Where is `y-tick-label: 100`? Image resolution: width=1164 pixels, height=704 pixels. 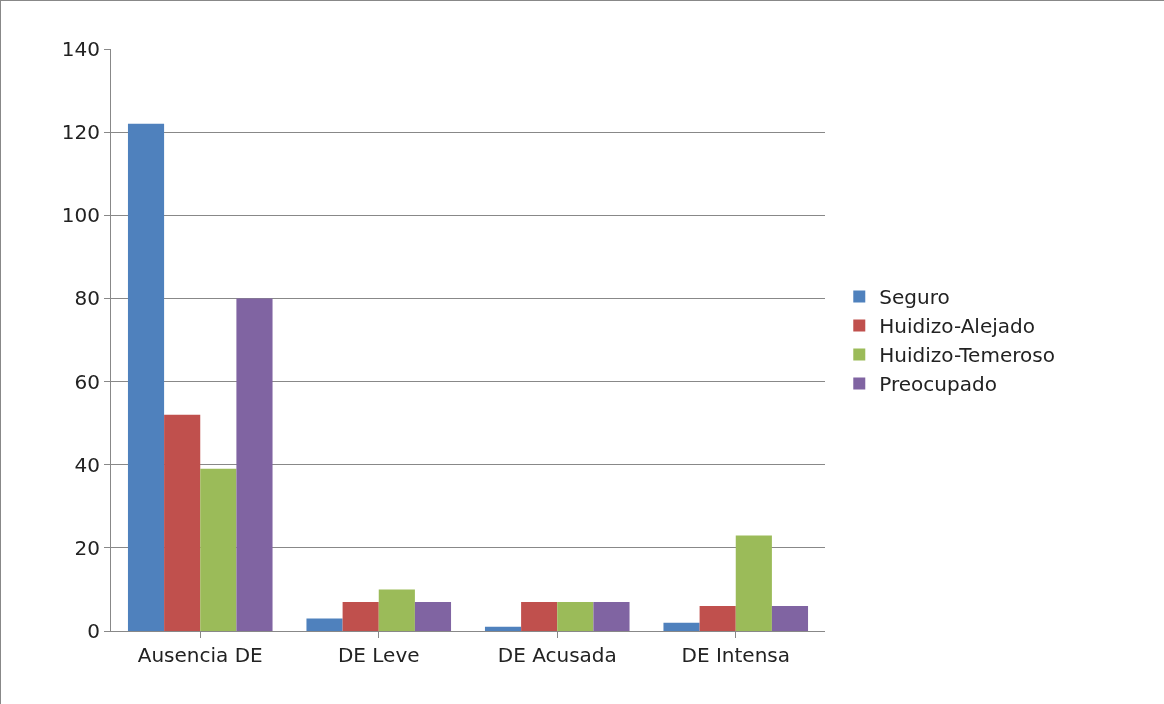 y-tick-label: 100 is located at coordinates (80, 215).